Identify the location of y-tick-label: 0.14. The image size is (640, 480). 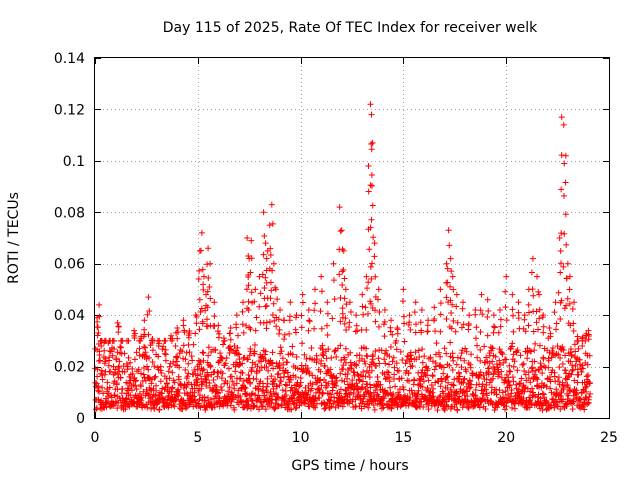
(69, 59).